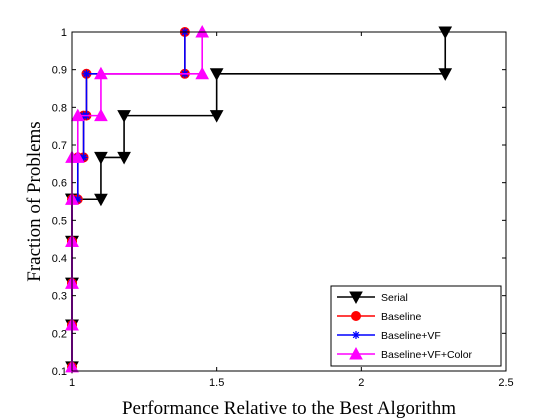 The width and height of the screenshot is (560, 420). What do you see at coordinates (59, 372) in the screenshot?
I see `y-tick-label: 0.1` at bounding box center [59, 372].